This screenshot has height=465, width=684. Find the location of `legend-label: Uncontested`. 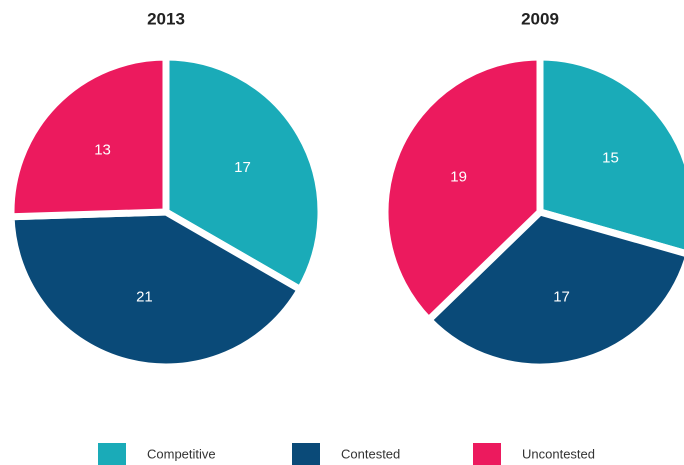

legend-label: Uncontested is located at coordinates (558, 453).